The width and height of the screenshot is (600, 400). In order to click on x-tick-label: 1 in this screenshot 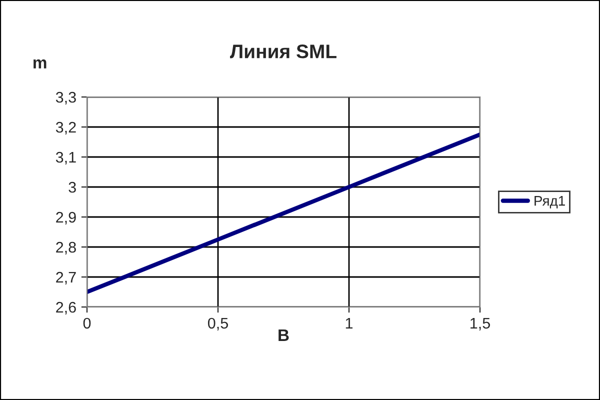, I will do `click(349, 323)`.